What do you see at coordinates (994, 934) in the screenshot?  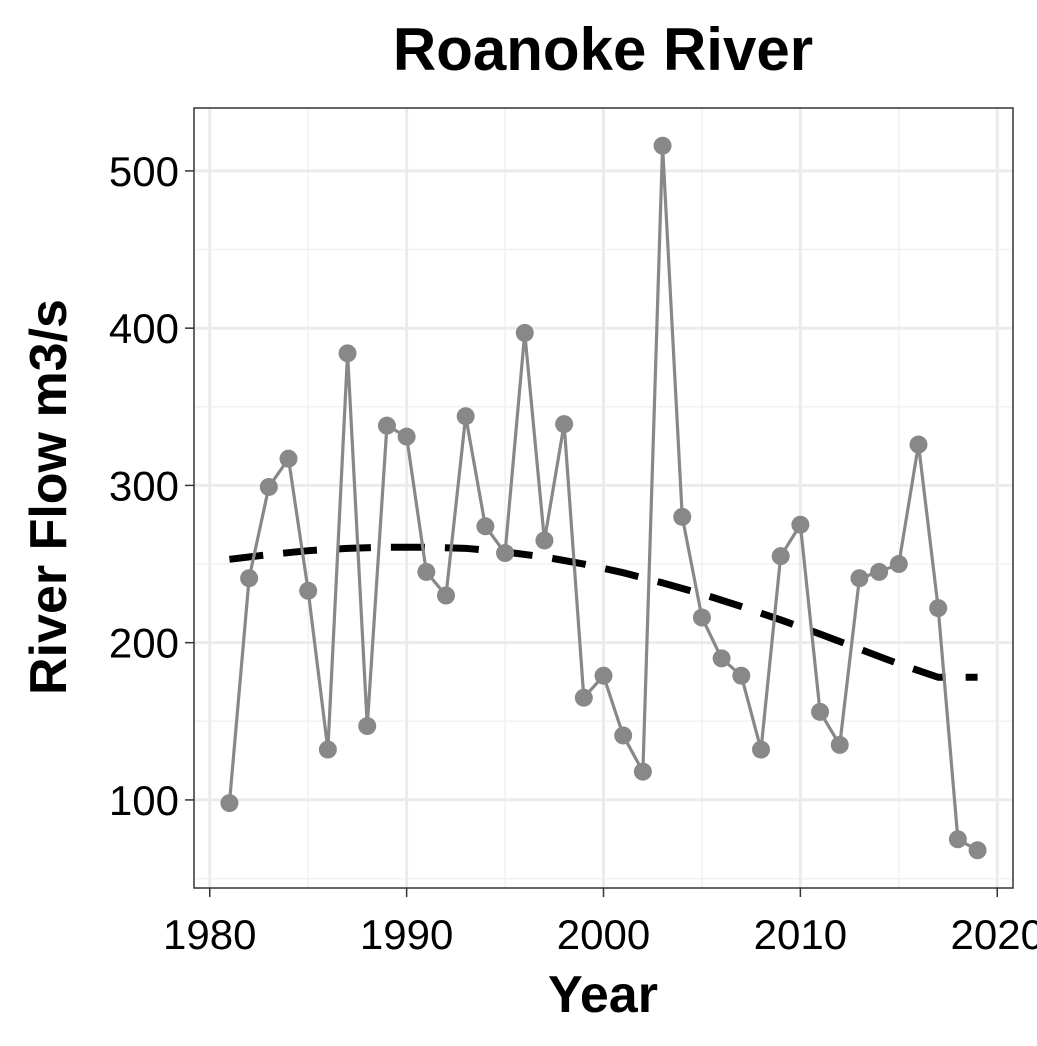 I see `x-tick-label: 2020` at bounding box center [994, 934].